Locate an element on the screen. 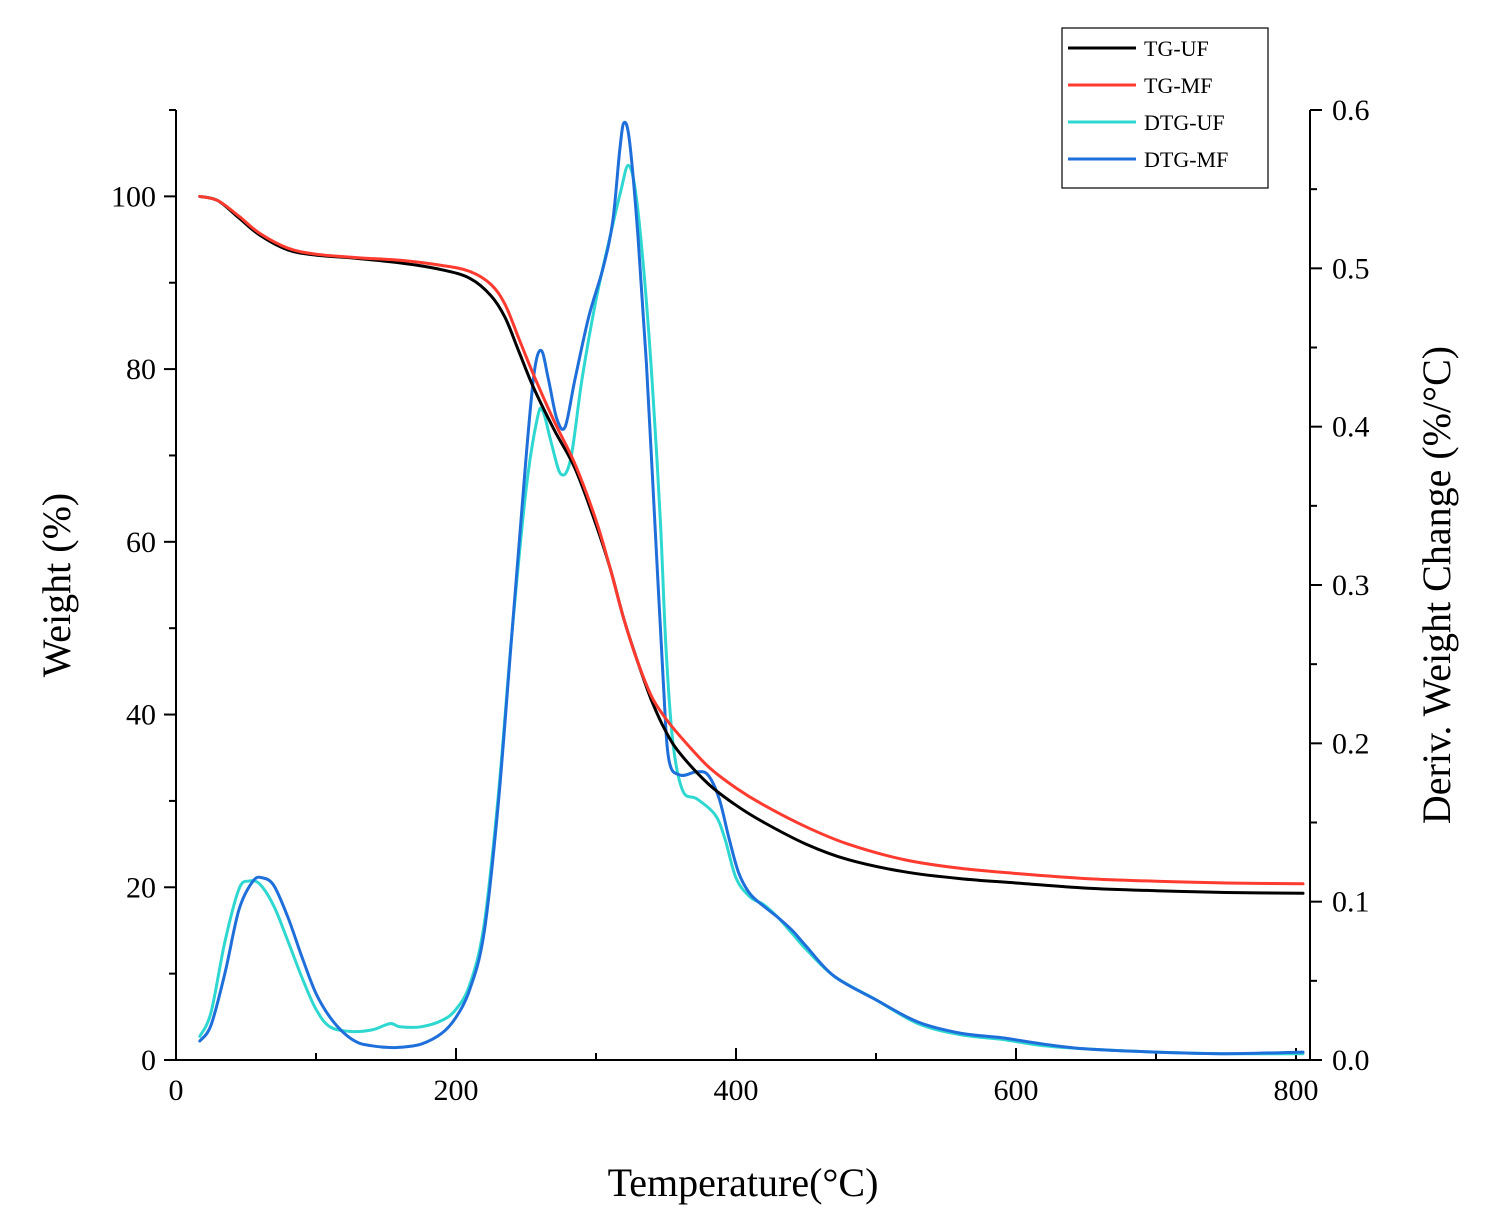 Image resolution: width=1488 pixels, height=1228 pixels. y2-tick-label: 0.2 is located at coordinates (1351, 743).